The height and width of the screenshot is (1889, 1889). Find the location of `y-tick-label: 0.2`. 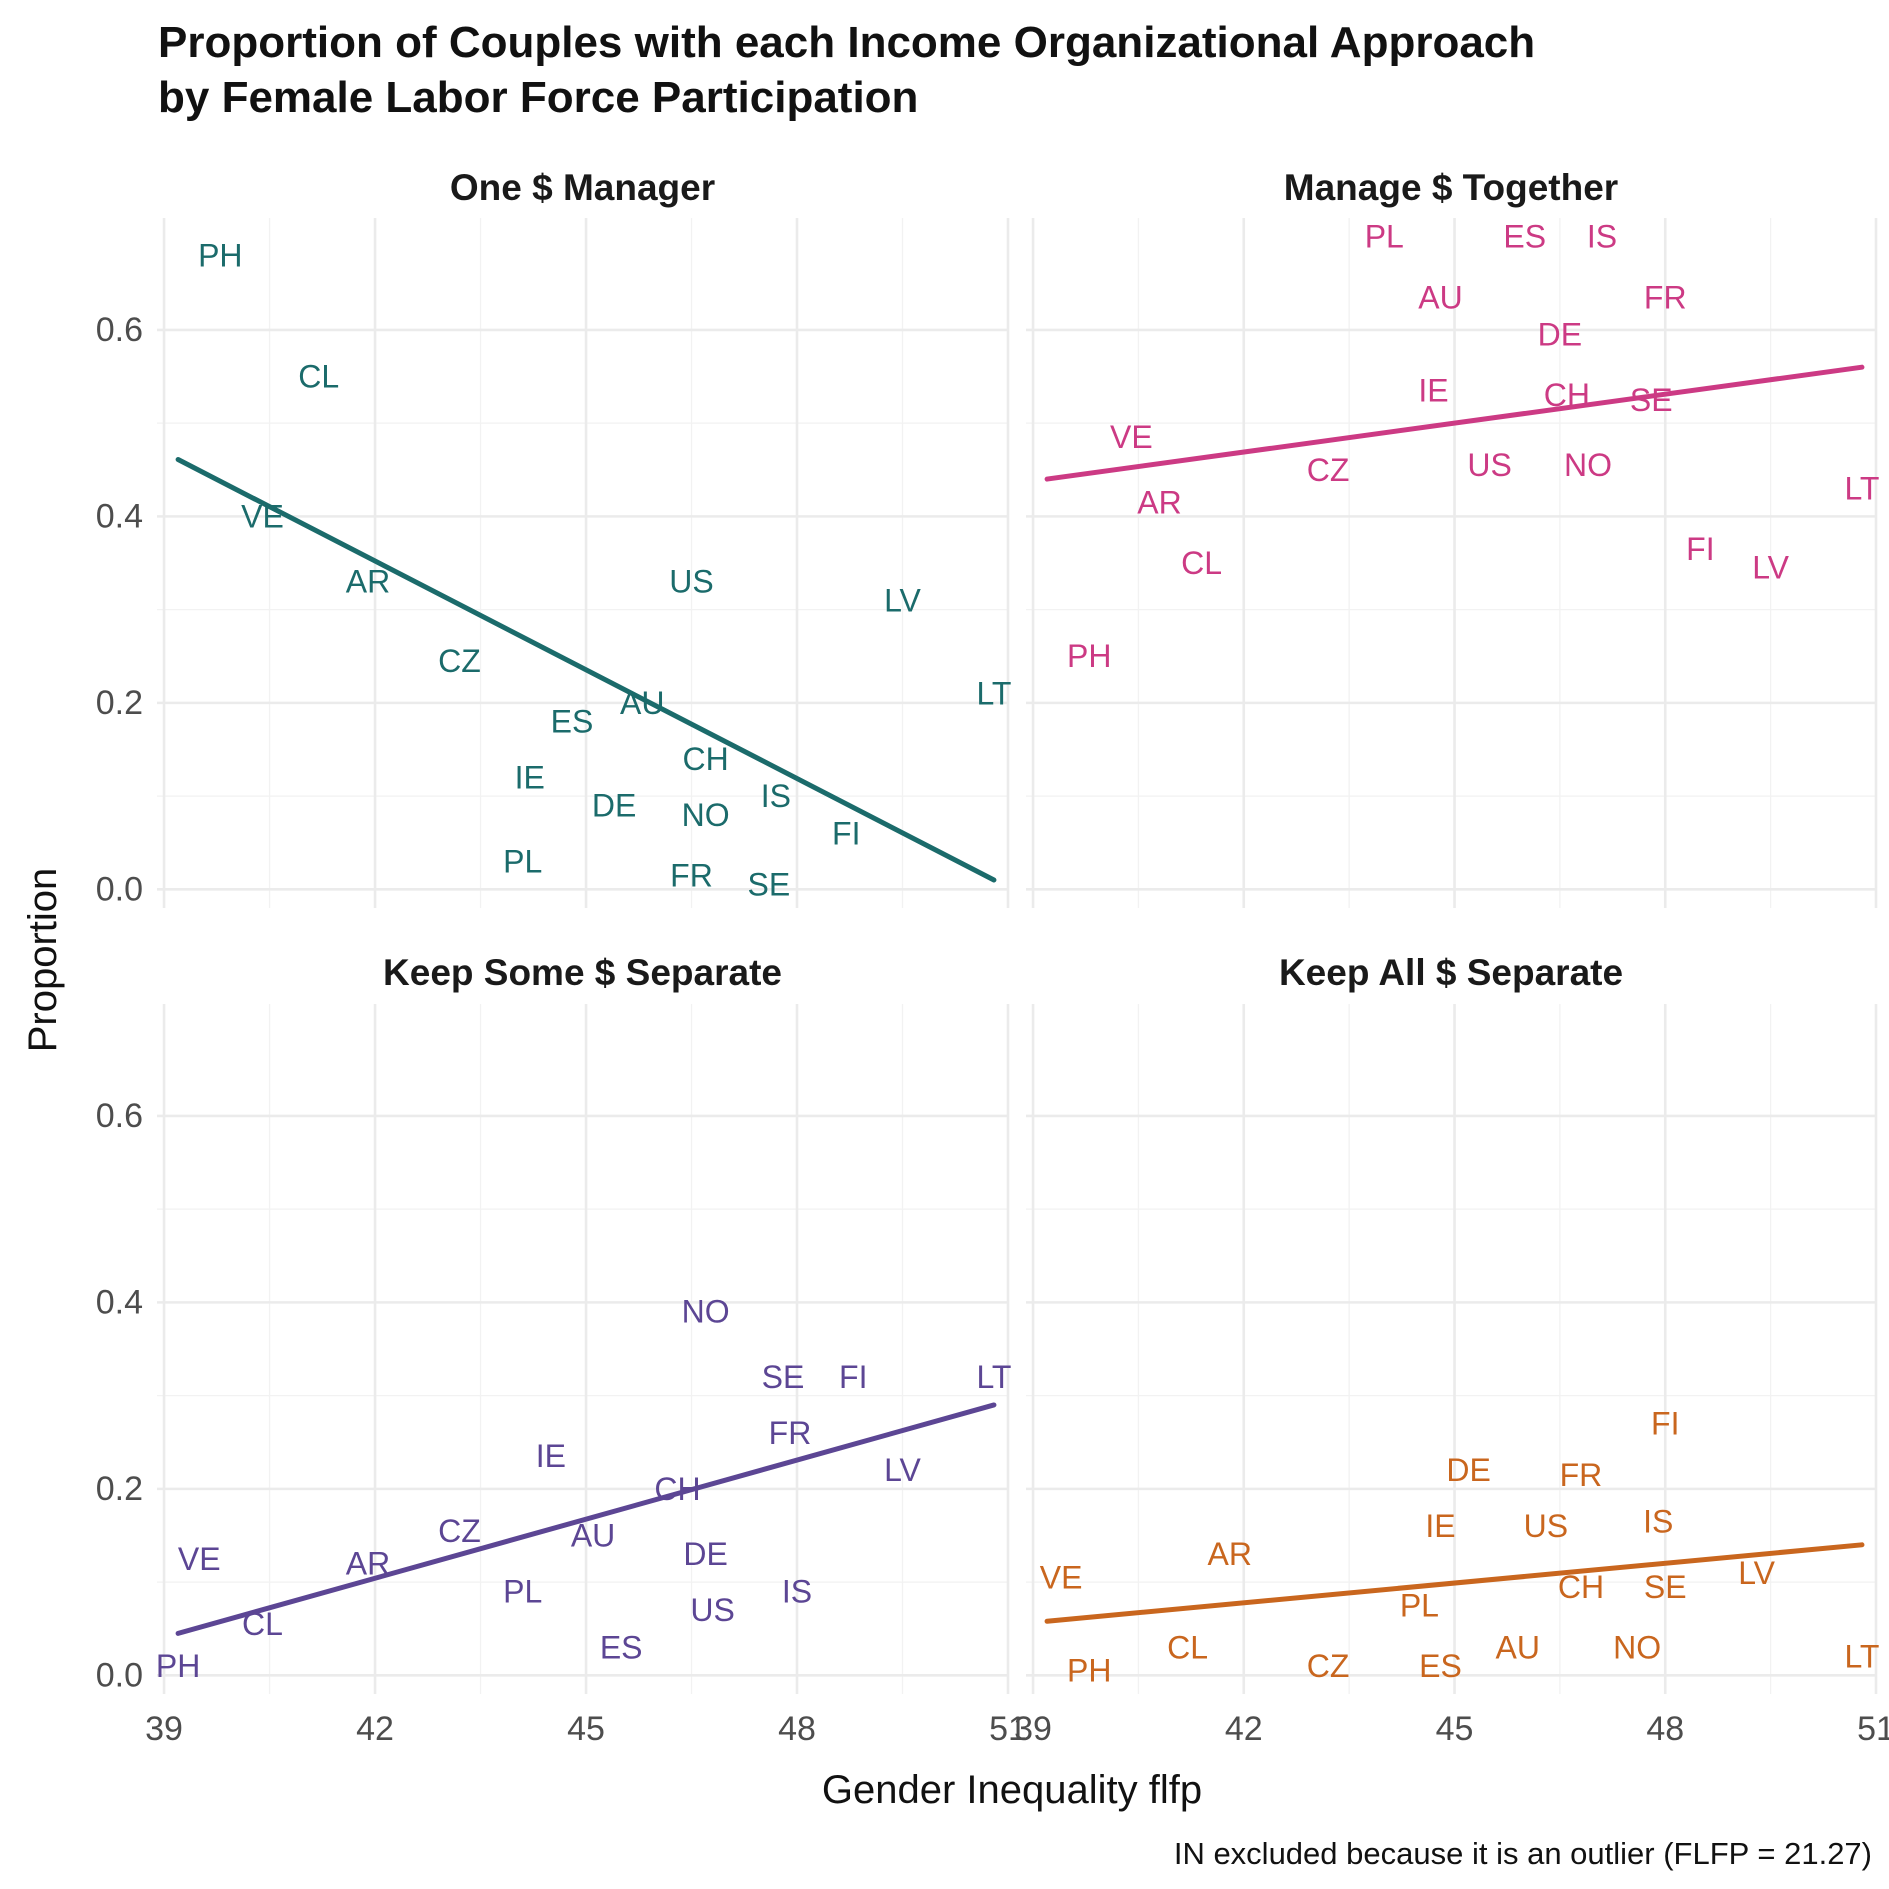

y-tick-label: 0.2 is located at coordinates (119, 703).